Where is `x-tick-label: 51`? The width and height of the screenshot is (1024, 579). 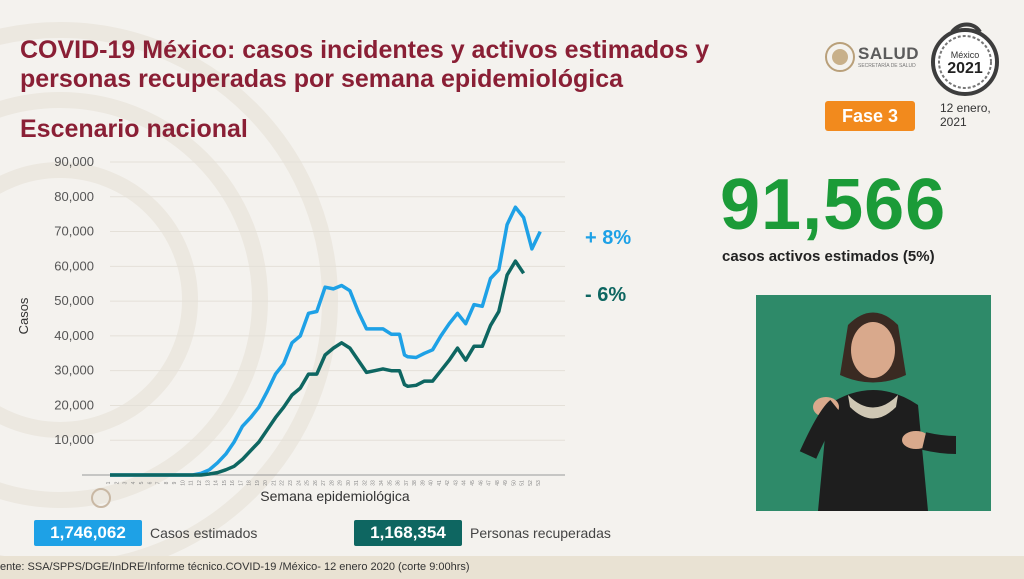 x-tick-label: 51 is located at coordinates (523, 483).